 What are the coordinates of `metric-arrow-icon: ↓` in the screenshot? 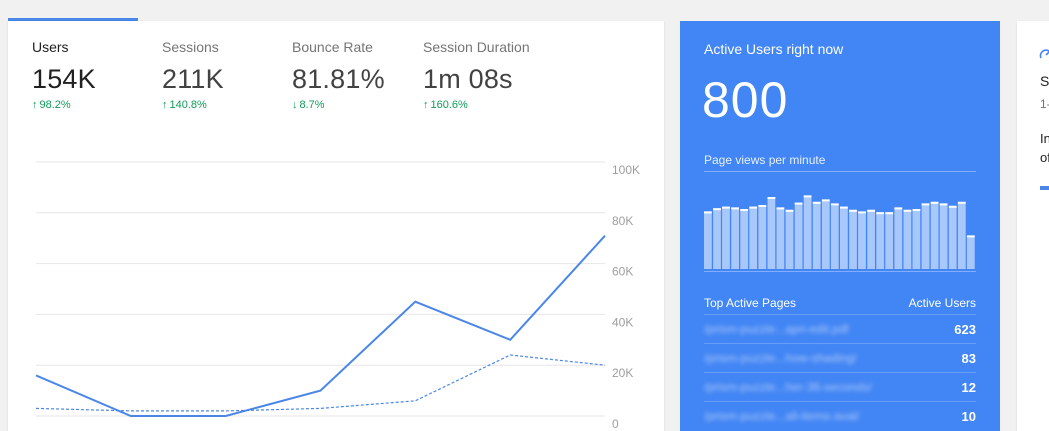 It's located at (295, 105).